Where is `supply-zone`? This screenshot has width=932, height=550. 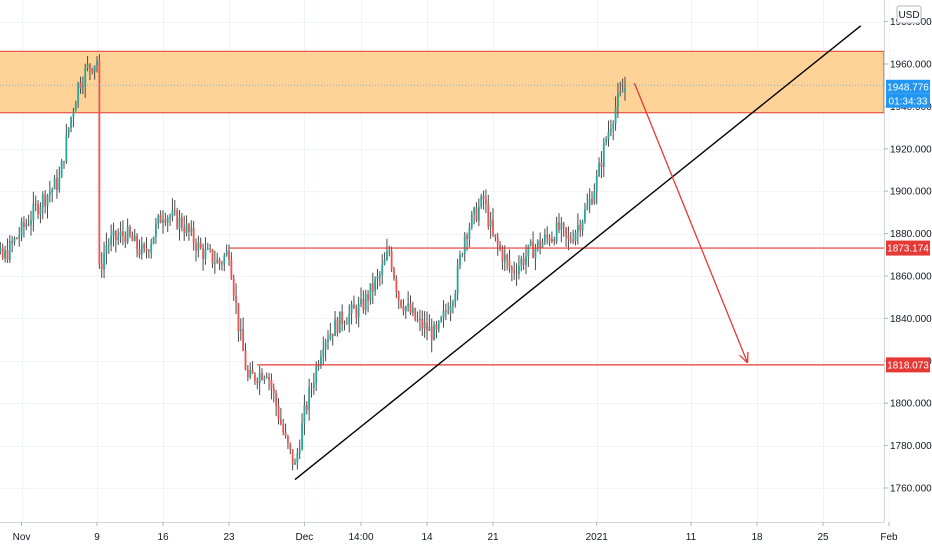 supply-zone is located at coordinates (442, 82).